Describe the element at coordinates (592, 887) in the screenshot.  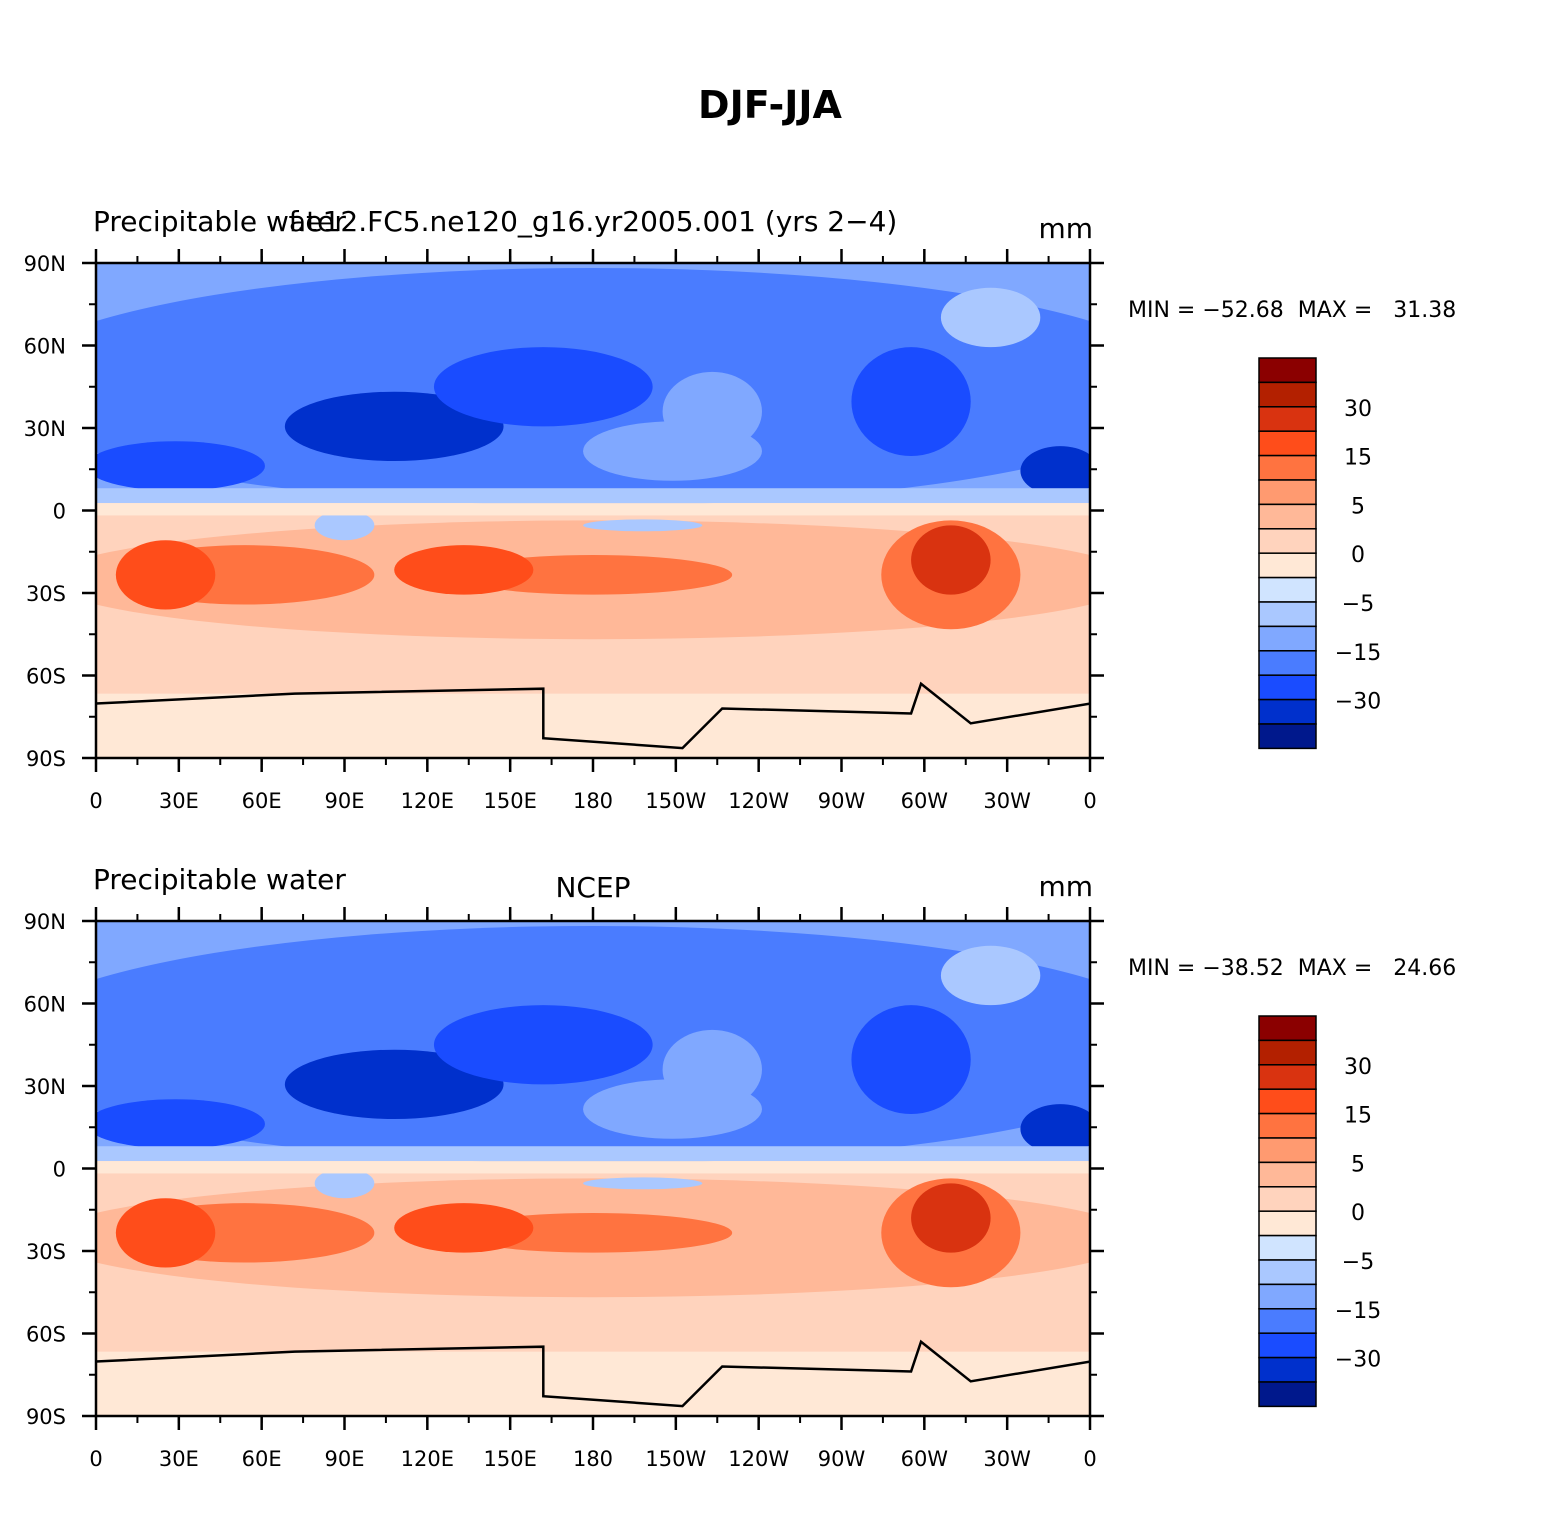
I see `panel-center-title: NCEP` at that location.